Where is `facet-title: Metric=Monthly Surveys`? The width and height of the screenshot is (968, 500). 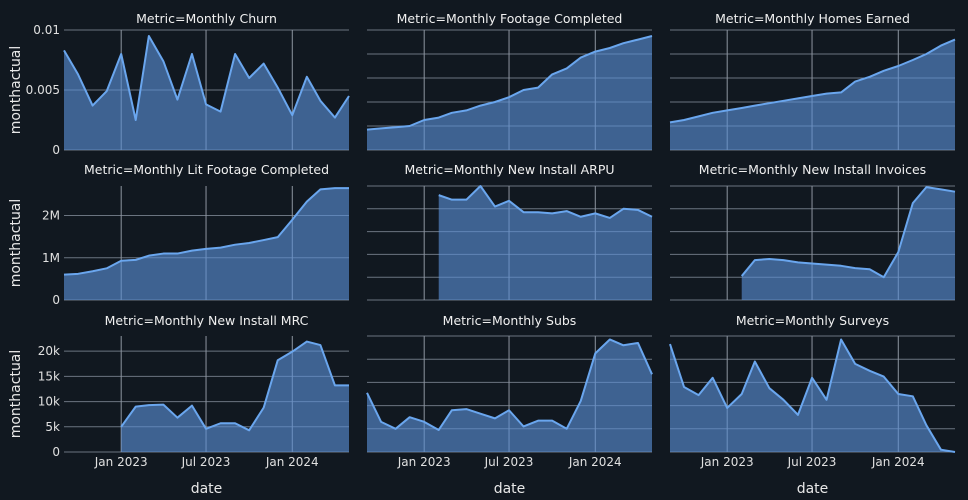 facet-title: Metric=Monthly Surveys is located at coordinates (812, 320).